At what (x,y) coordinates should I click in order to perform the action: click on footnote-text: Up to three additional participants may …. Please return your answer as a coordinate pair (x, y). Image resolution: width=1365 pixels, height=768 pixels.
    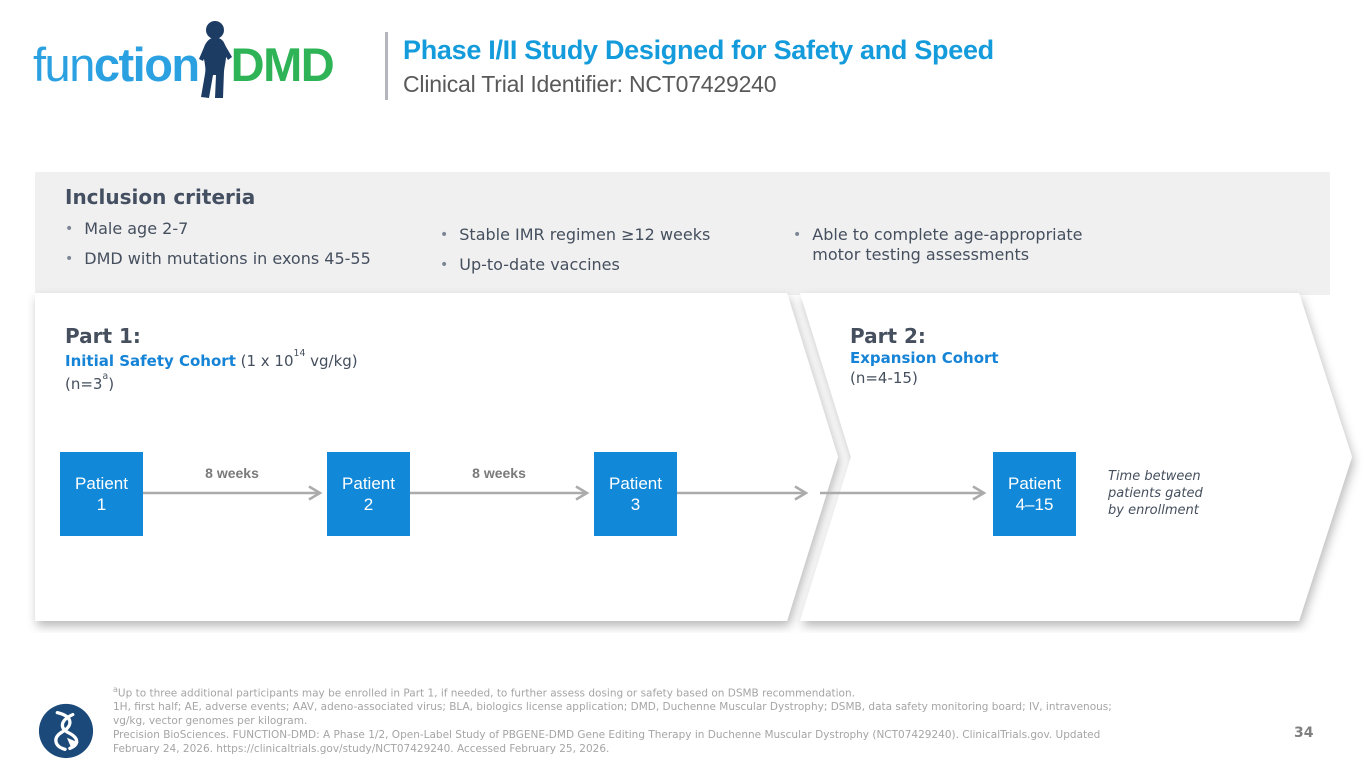
    Looking at the image, I should click on (486, 693).